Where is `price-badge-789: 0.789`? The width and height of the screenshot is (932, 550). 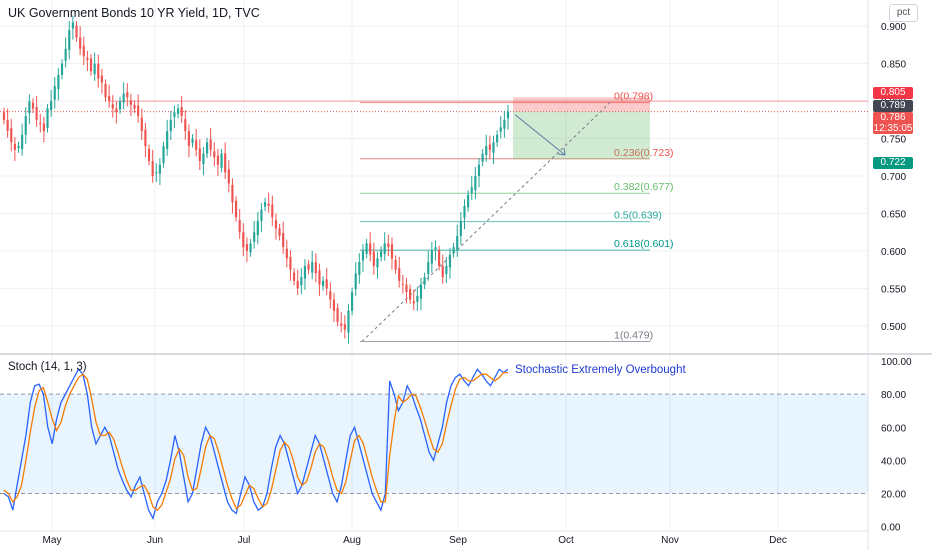
price-badge-789: 0.789 is located at coordinates (893, 106).